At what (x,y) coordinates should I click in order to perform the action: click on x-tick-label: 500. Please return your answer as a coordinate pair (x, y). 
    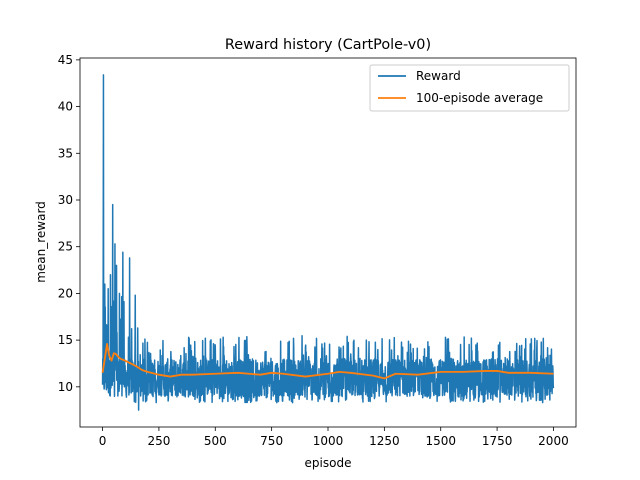
    Looking at the image, I should click on (215, 441).